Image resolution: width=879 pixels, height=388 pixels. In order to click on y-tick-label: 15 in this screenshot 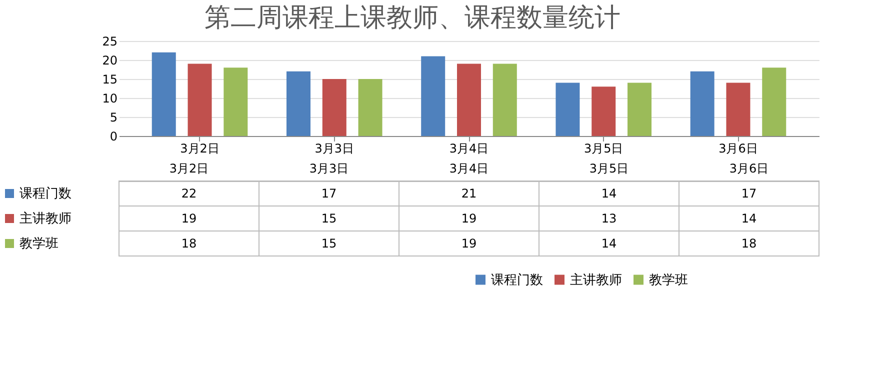, I will do `click(110, 79)`.